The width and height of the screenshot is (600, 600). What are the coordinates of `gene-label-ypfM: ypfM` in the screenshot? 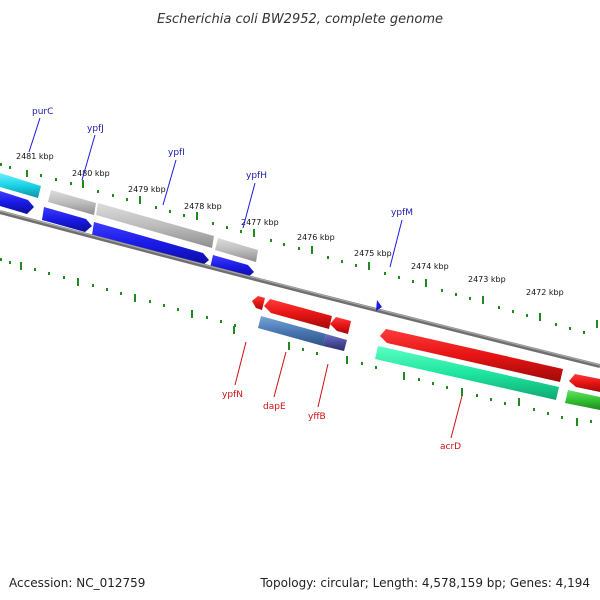 It's located at (402, 213).